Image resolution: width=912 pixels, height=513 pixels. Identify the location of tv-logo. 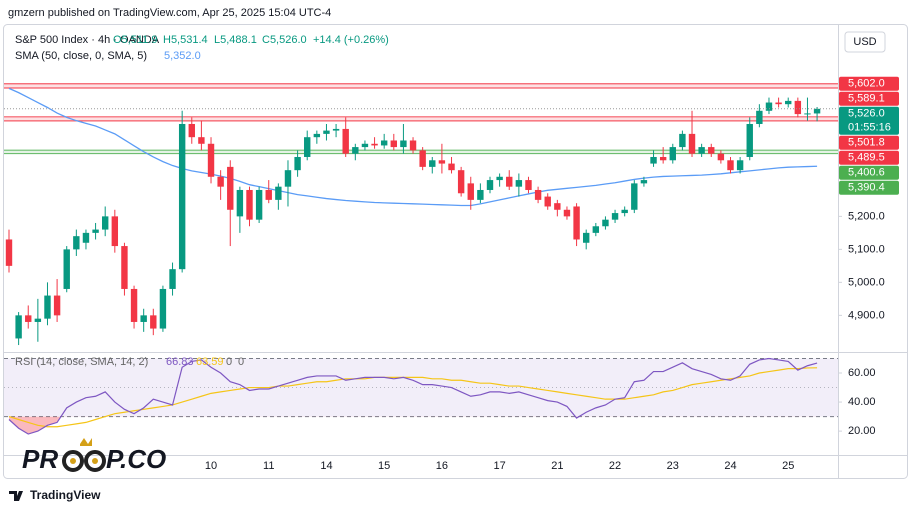
(16, 496).